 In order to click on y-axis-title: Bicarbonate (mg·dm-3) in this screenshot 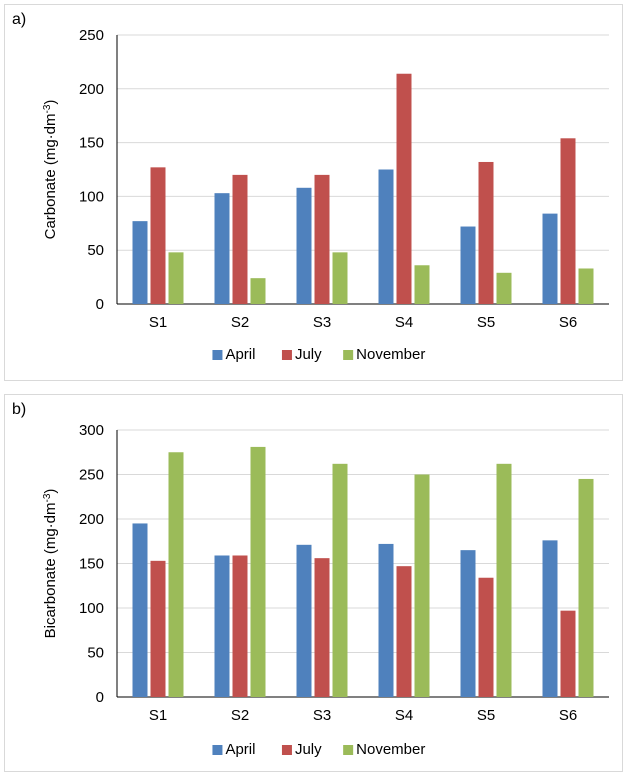, I will do `click(51, 564)`.